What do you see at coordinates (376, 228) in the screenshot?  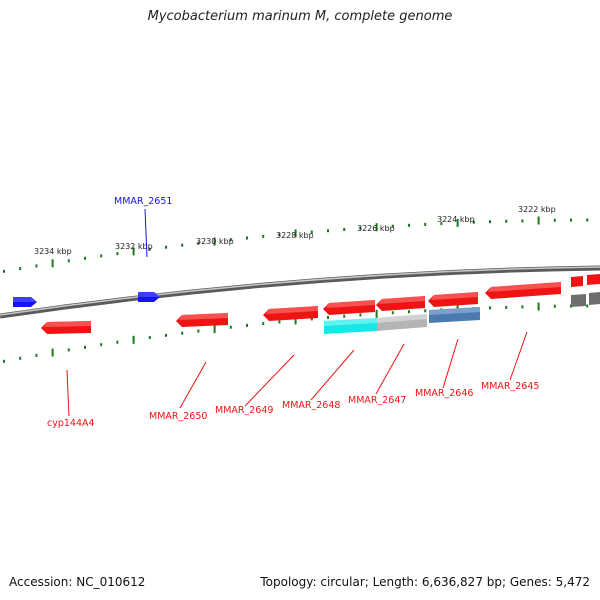 I see `scale-label: 3226 kbp` at bounding box center [376, 228].